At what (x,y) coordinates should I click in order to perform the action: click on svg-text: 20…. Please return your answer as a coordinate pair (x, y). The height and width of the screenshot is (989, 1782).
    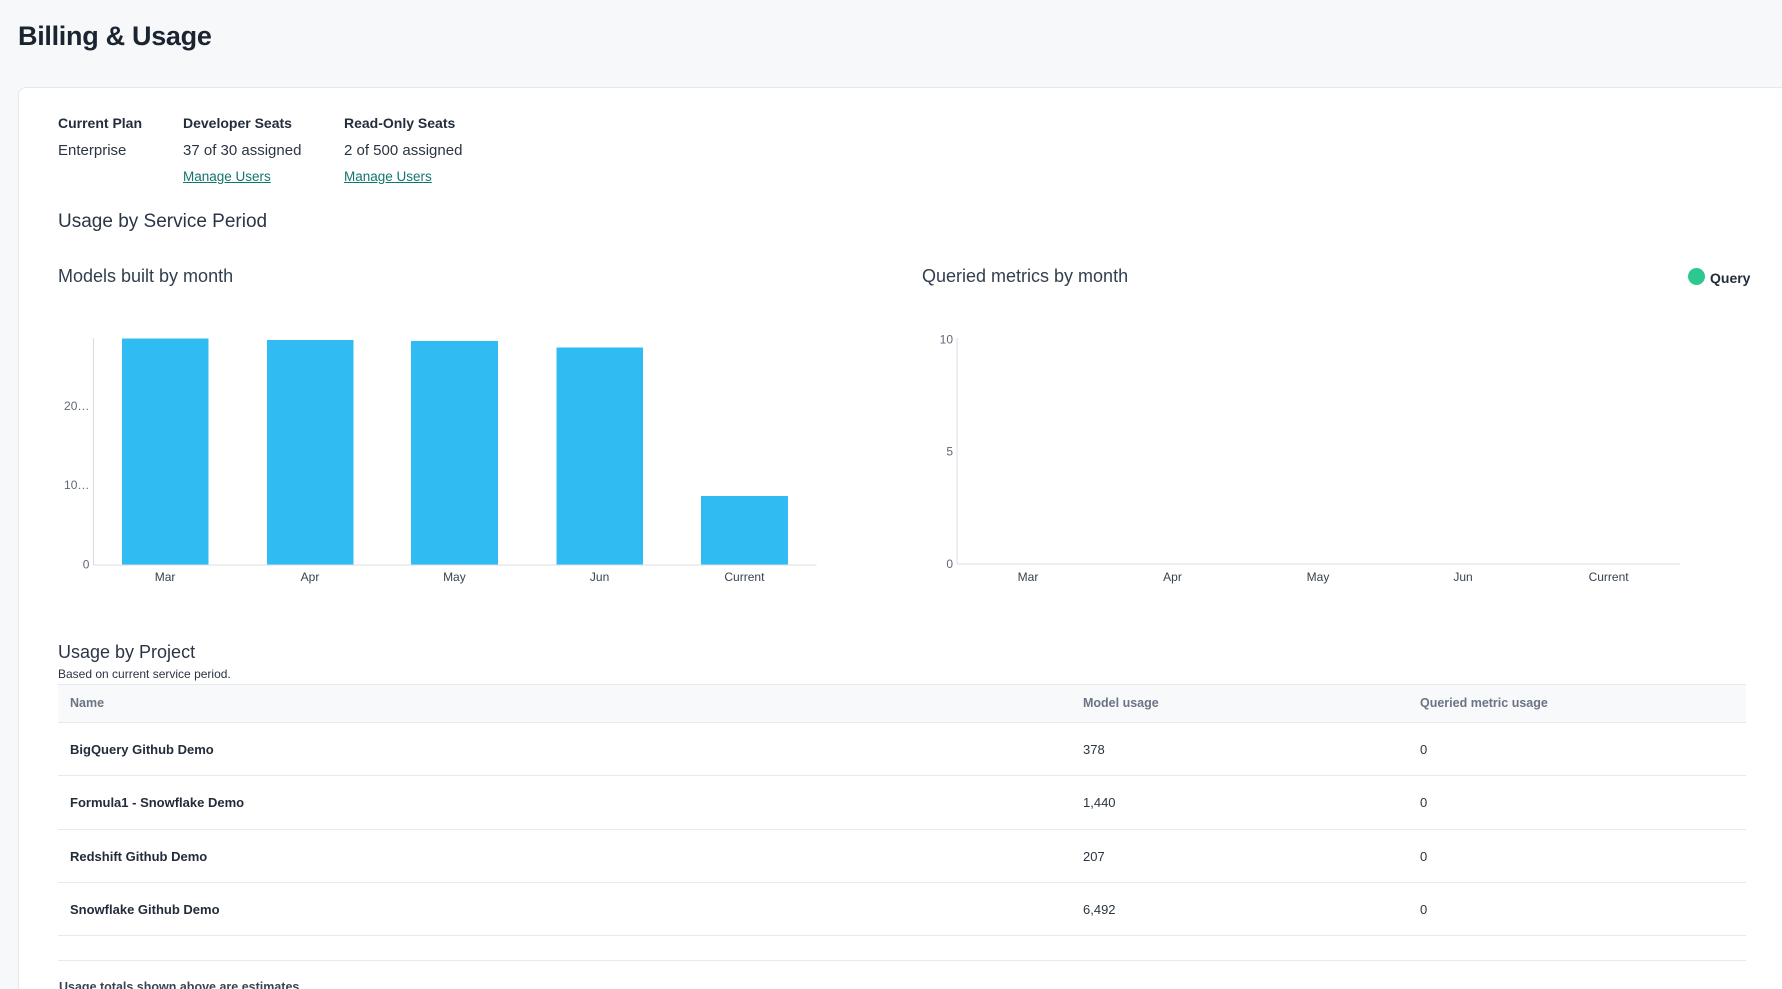
    Looking at the image, I should click on (76, 406).